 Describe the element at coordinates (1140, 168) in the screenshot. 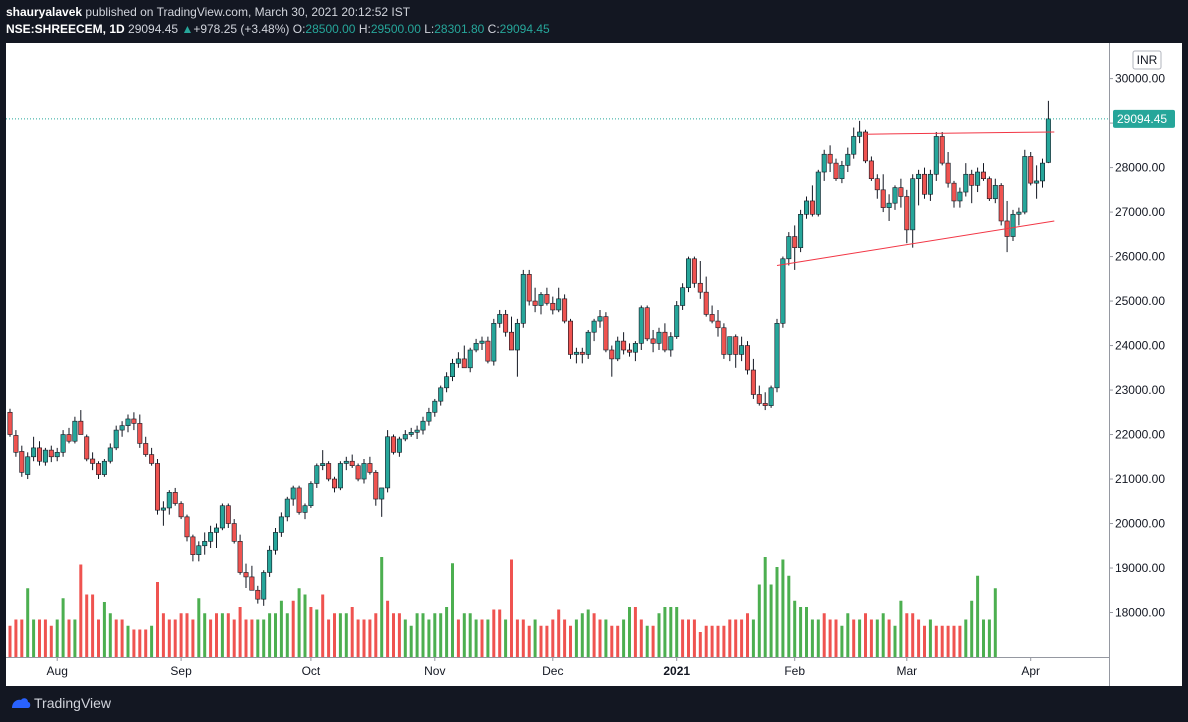

I see `y-tick-label: 28000.00` at that location.